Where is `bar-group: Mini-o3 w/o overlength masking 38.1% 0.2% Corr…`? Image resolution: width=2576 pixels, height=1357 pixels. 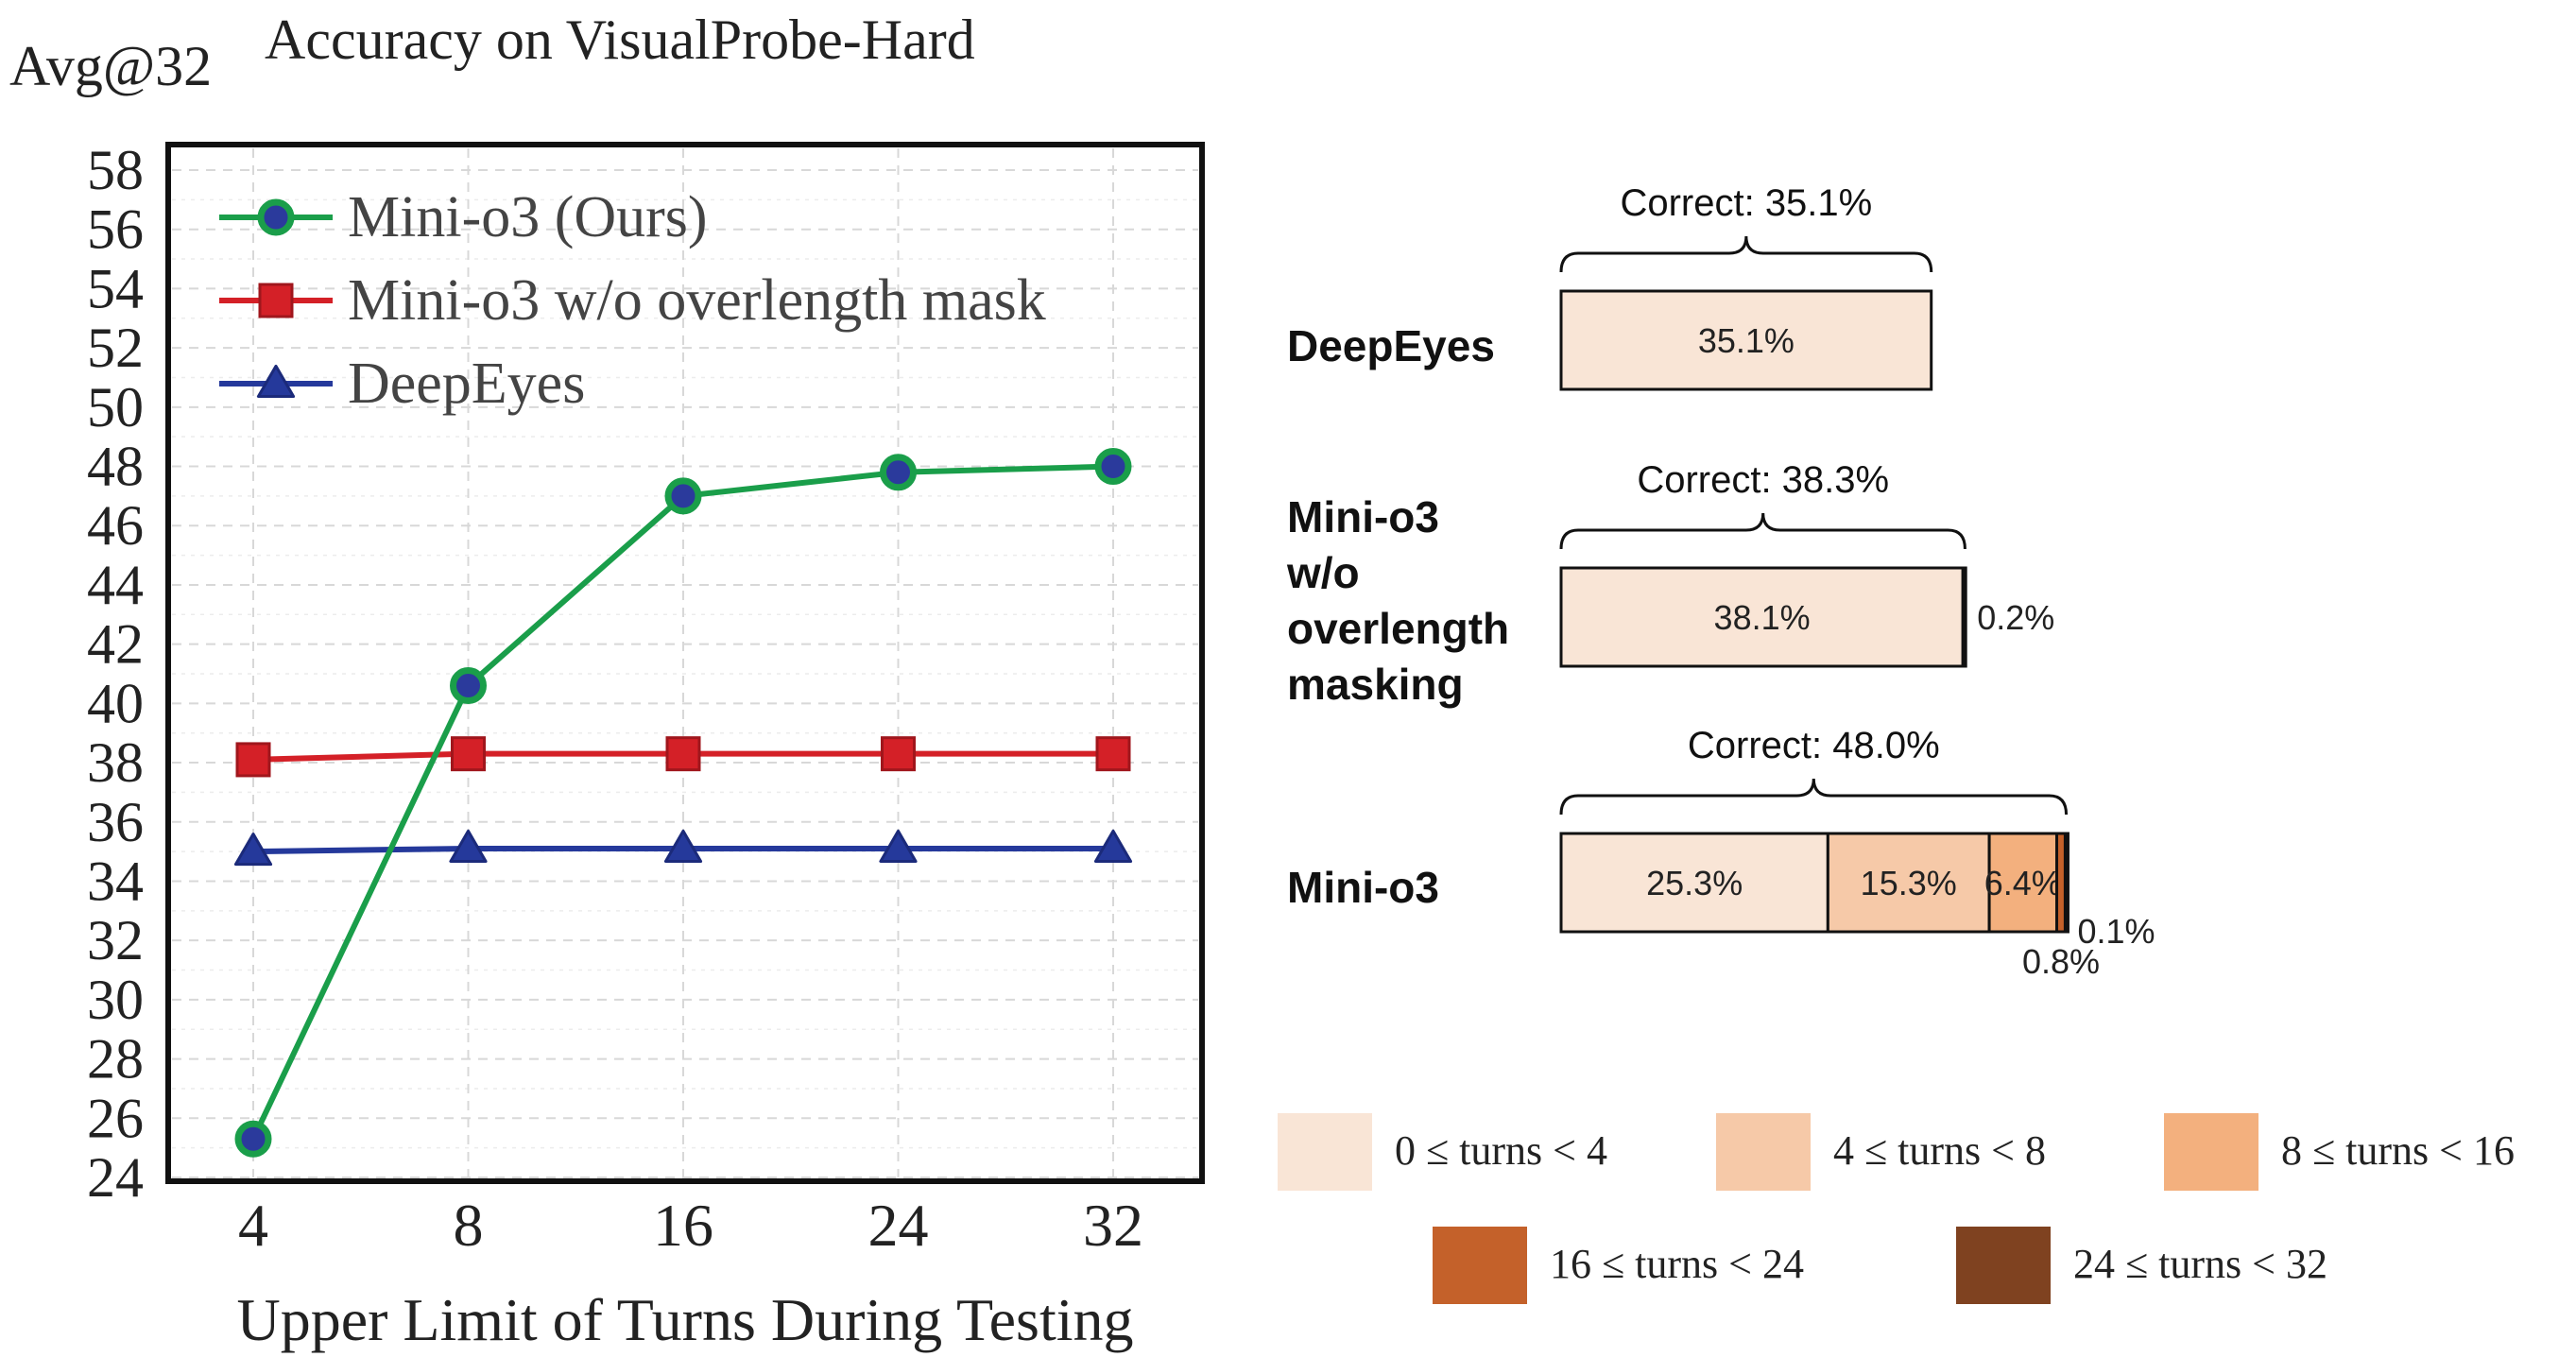
bar-group: Mini-o3 w/o overlength masking 38.1% 0.2% Corr… is located at coordinates (1670, 584).